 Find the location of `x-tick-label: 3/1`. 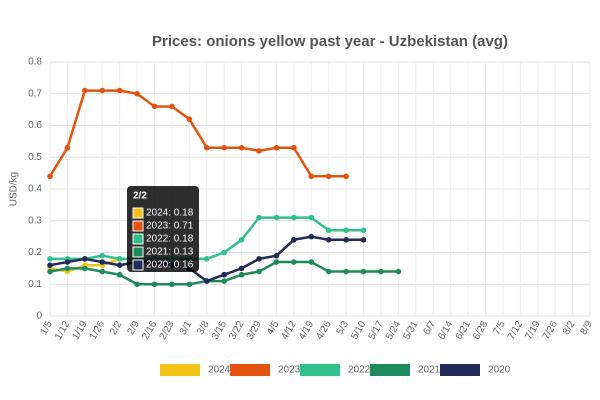

x-tick-label: 3/1 is located at coordinates (186, 328).